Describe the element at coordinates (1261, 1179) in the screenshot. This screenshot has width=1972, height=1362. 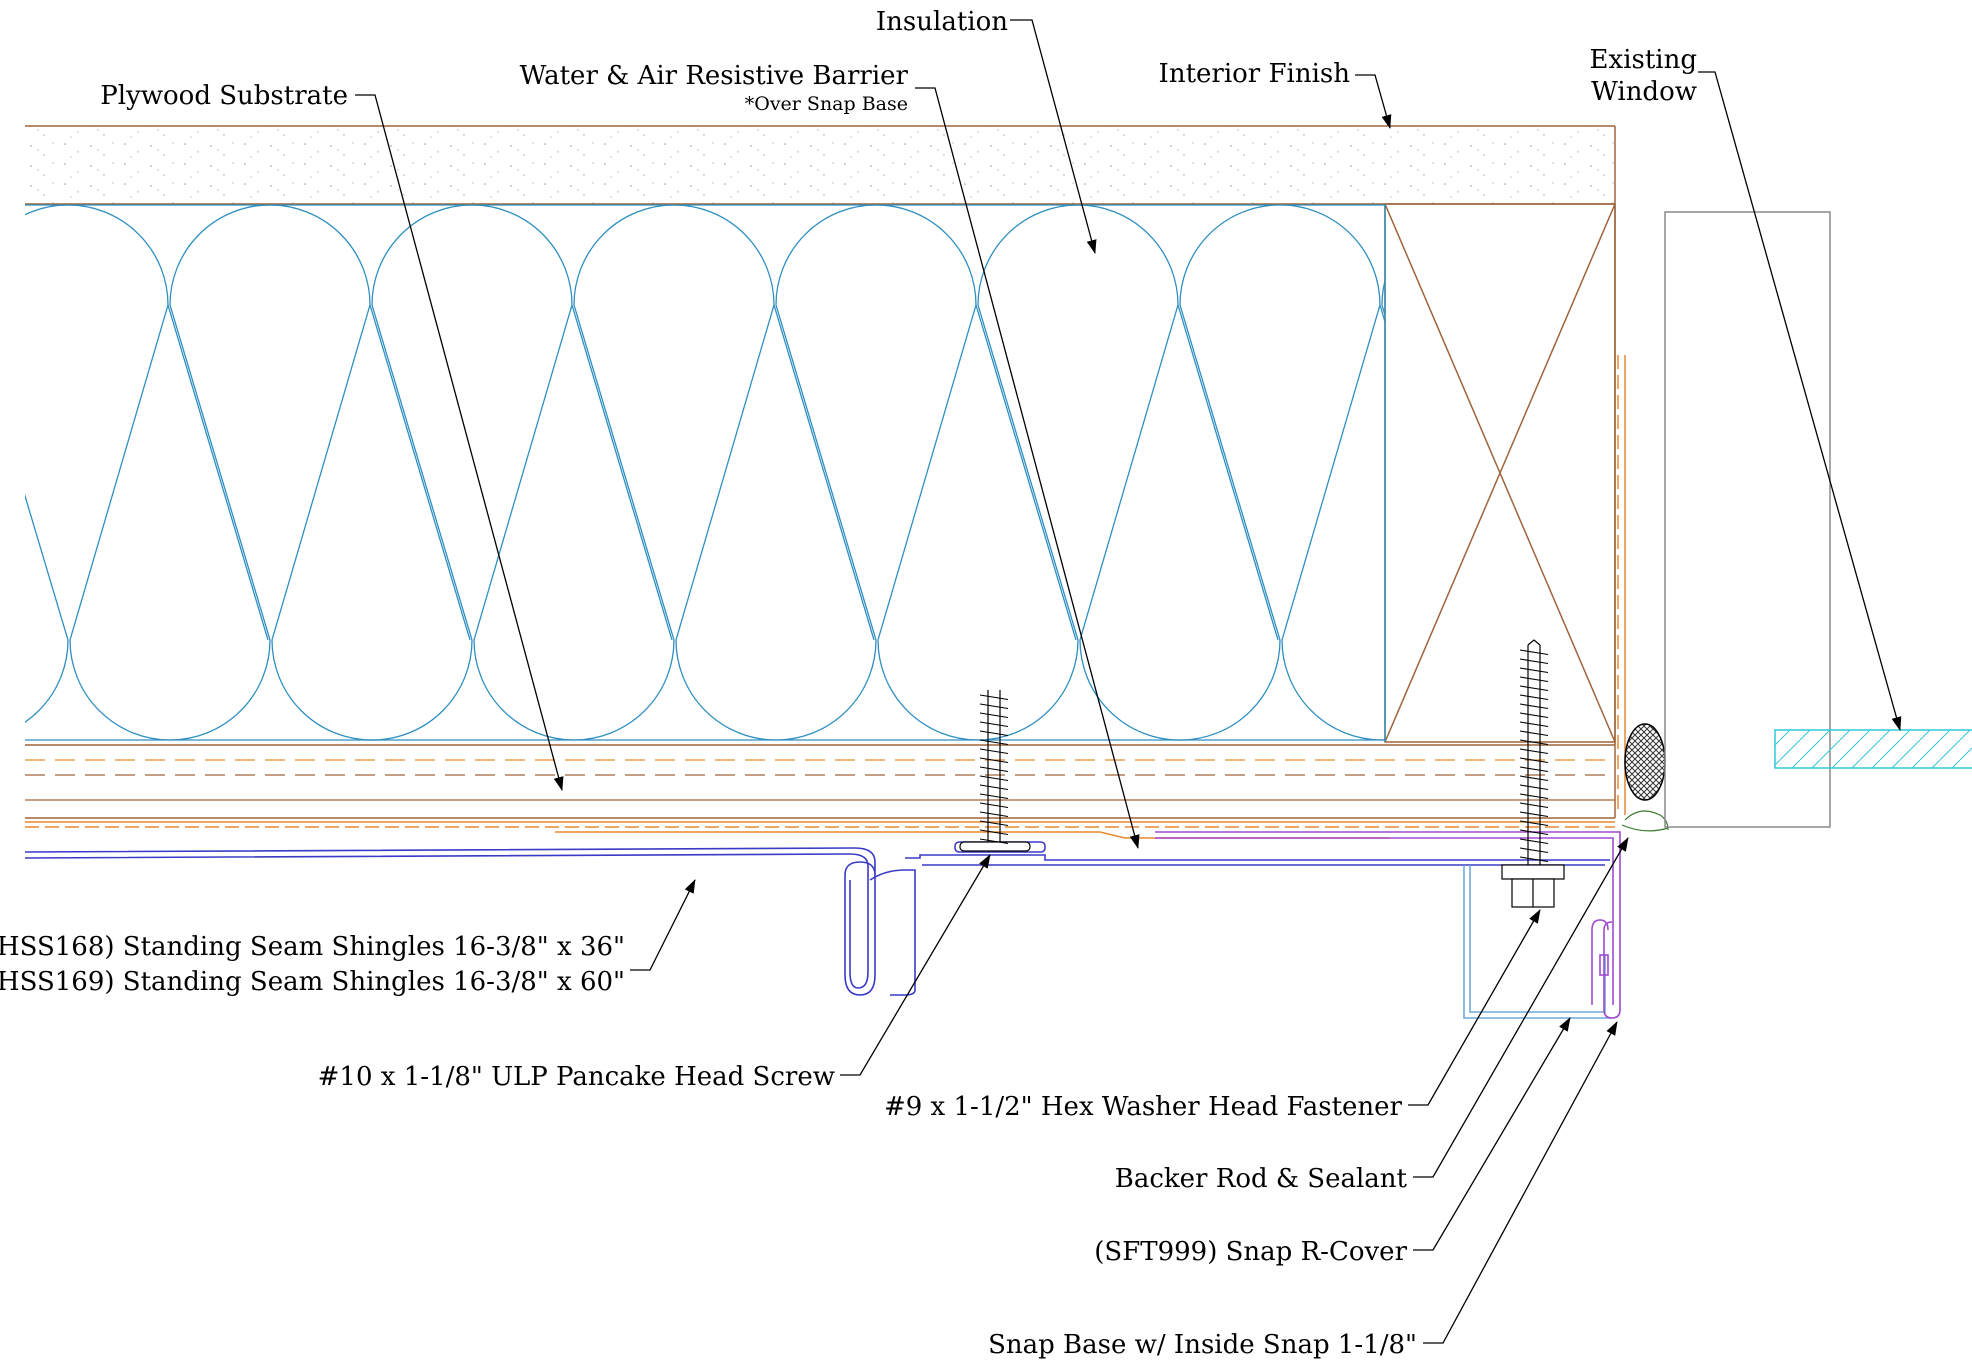
I see `label-backer-rod: Backer Rod & Sealant` at that location.